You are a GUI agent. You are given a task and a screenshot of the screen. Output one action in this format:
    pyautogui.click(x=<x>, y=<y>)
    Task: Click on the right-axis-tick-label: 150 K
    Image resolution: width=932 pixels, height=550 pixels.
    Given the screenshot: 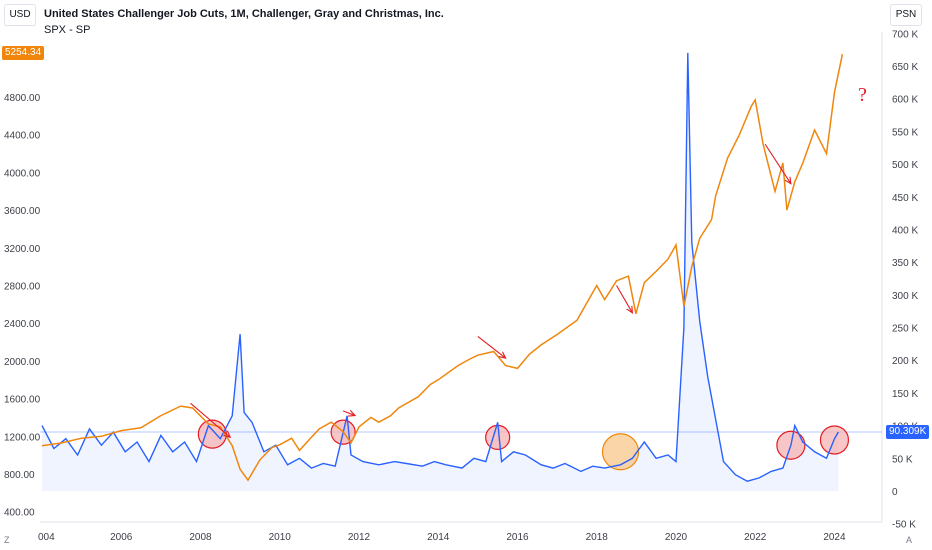 What is the action you would take?
    pyautogui.click(x=905, y=394)
    